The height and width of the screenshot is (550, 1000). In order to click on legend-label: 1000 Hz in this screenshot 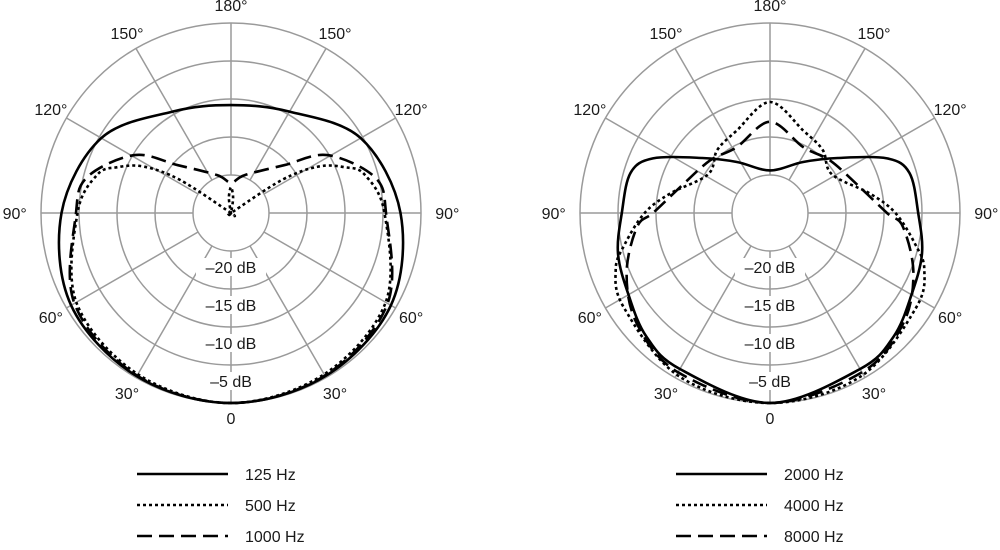, I will do `click(275, 537)`.